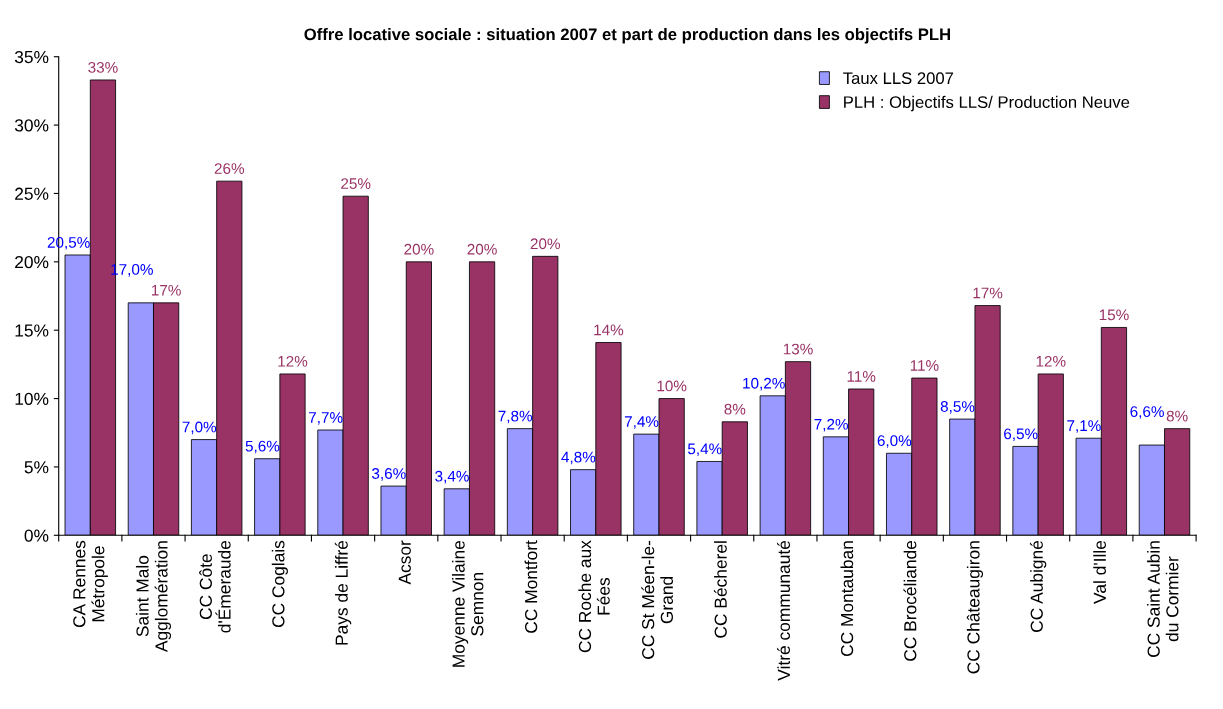  What do you see at coordinates (32, 193) in the screenshot?
I see `y-tick-label: 25%` at bounding box center [32, 193].